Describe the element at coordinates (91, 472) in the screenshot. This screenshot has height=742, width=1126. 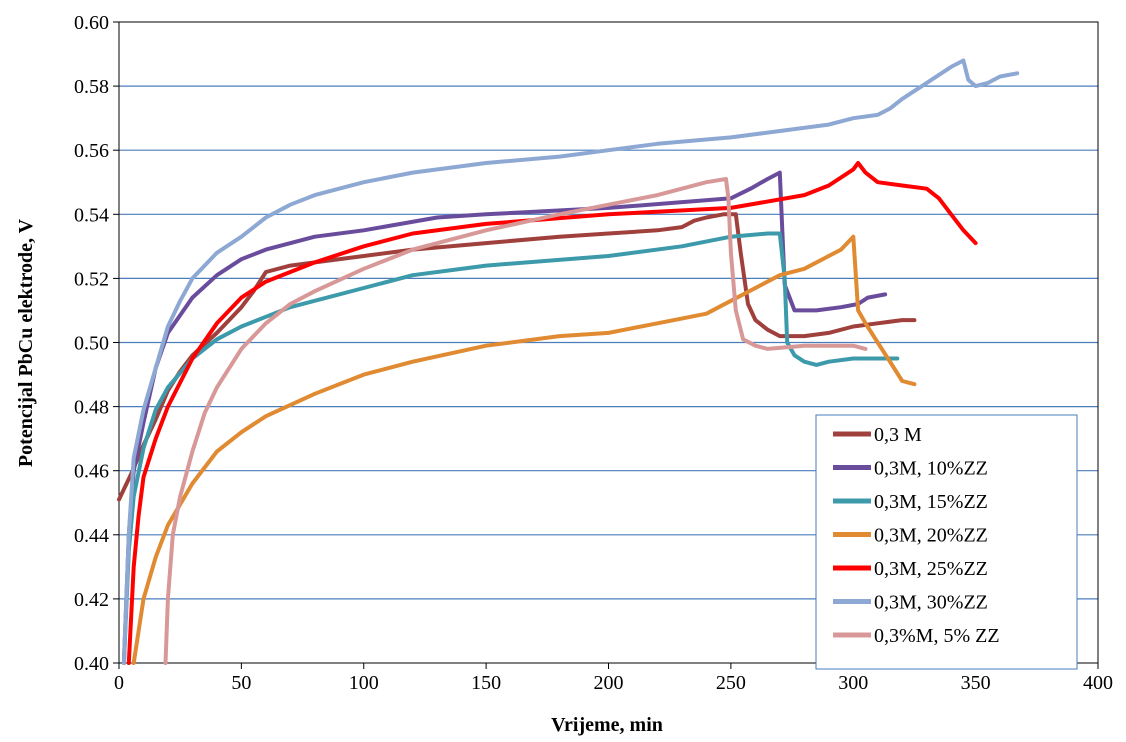
I see `y-tick-label-3: 0.46` at that location.